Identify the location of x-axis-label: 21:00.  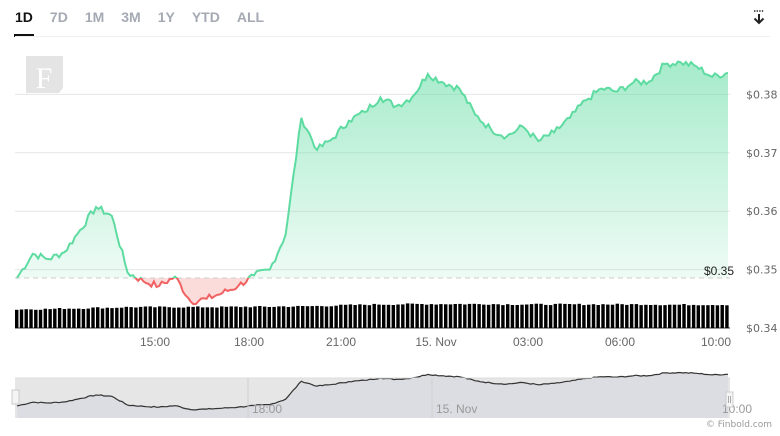
(341, 342).